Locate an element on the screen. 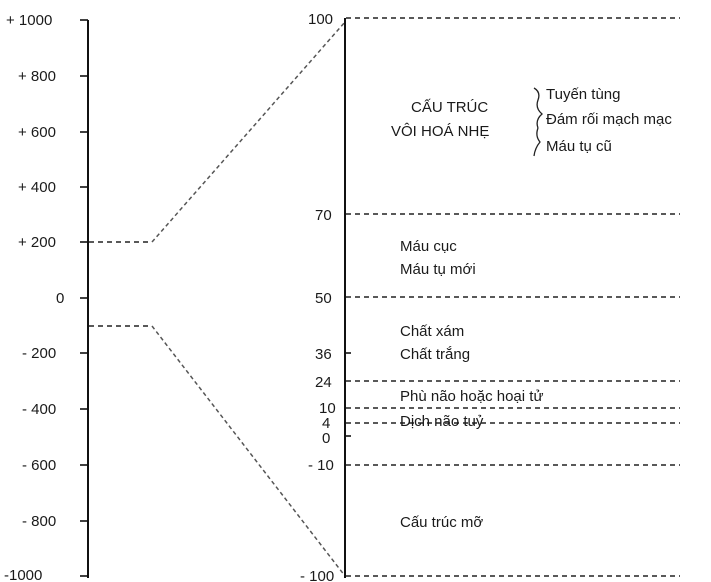  right-tick-label: - 100 is located at coordinates (317, 575).